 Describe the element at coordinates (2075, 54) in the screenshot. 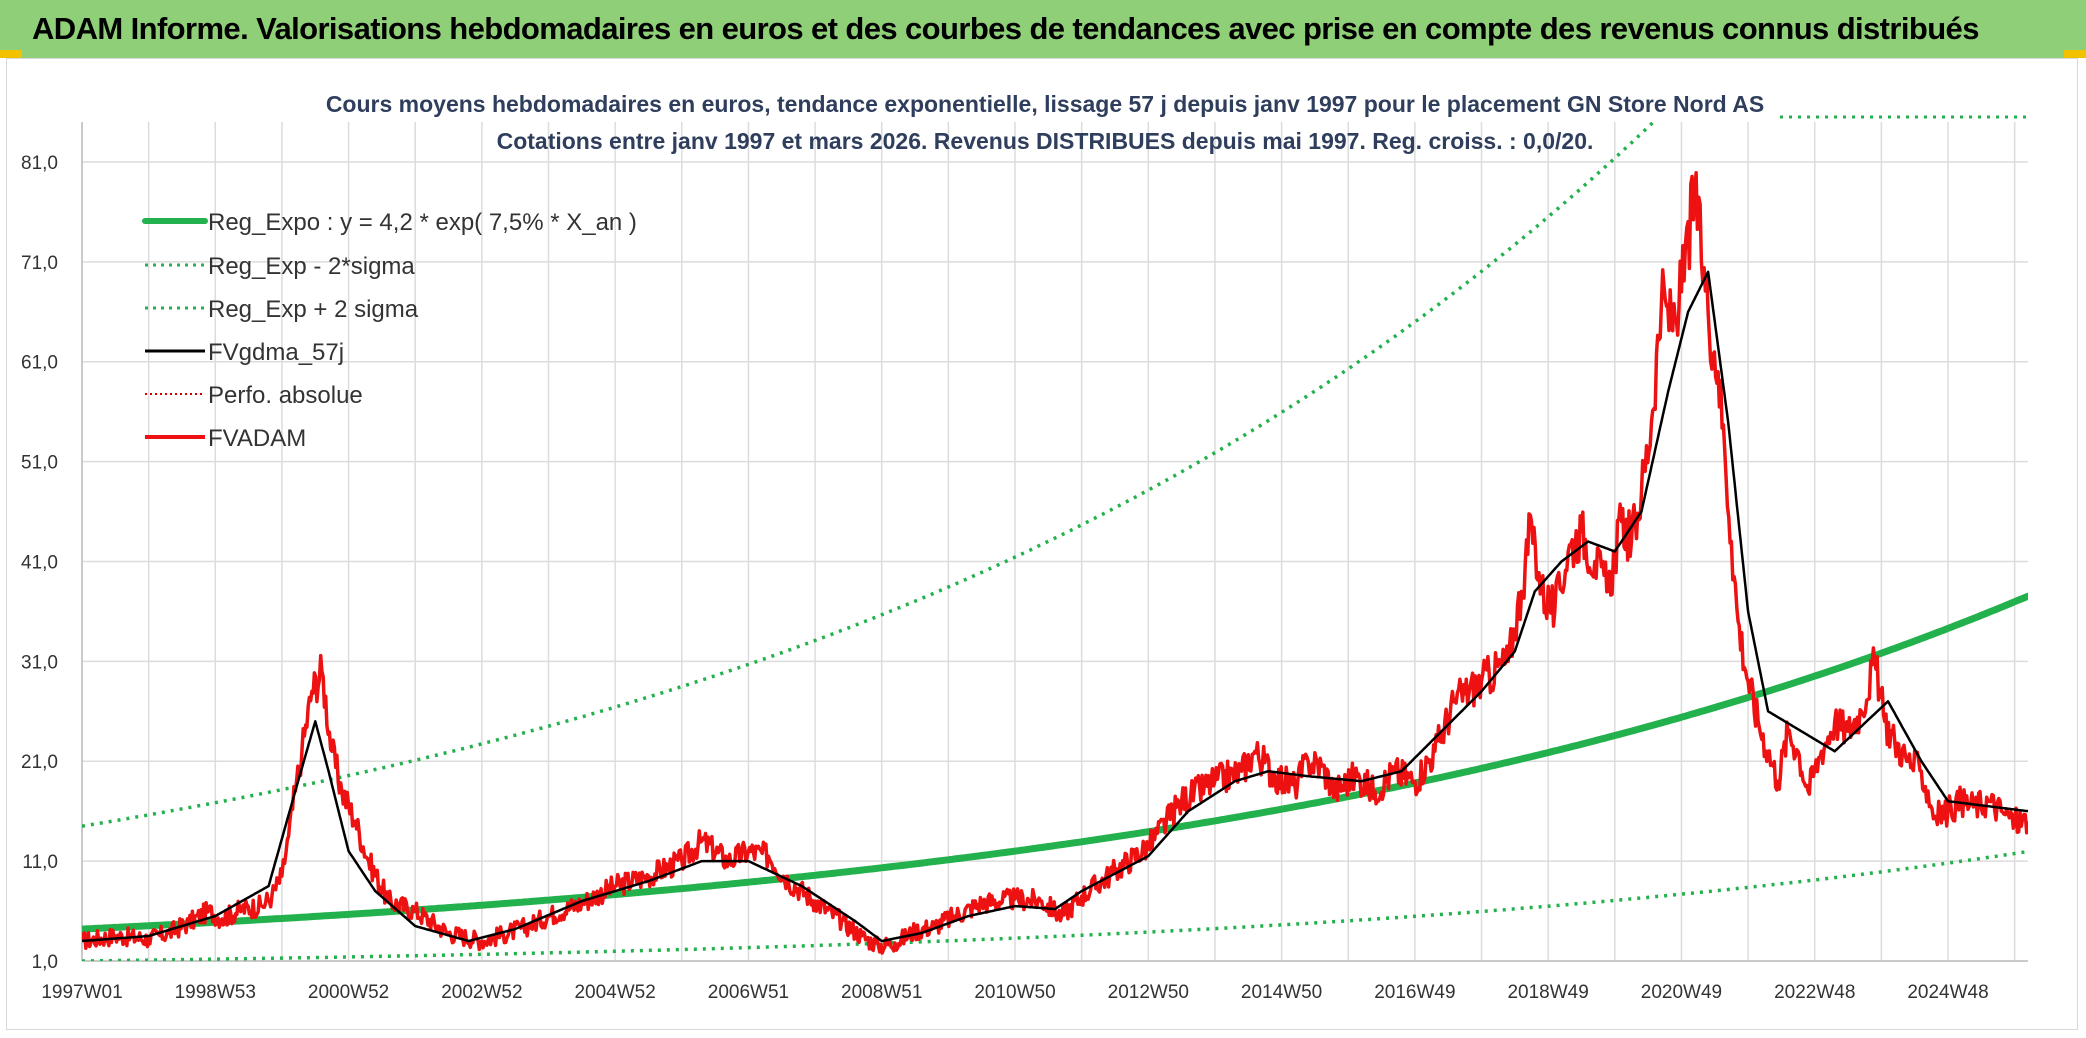

I see `corner-mark-right` at that location.